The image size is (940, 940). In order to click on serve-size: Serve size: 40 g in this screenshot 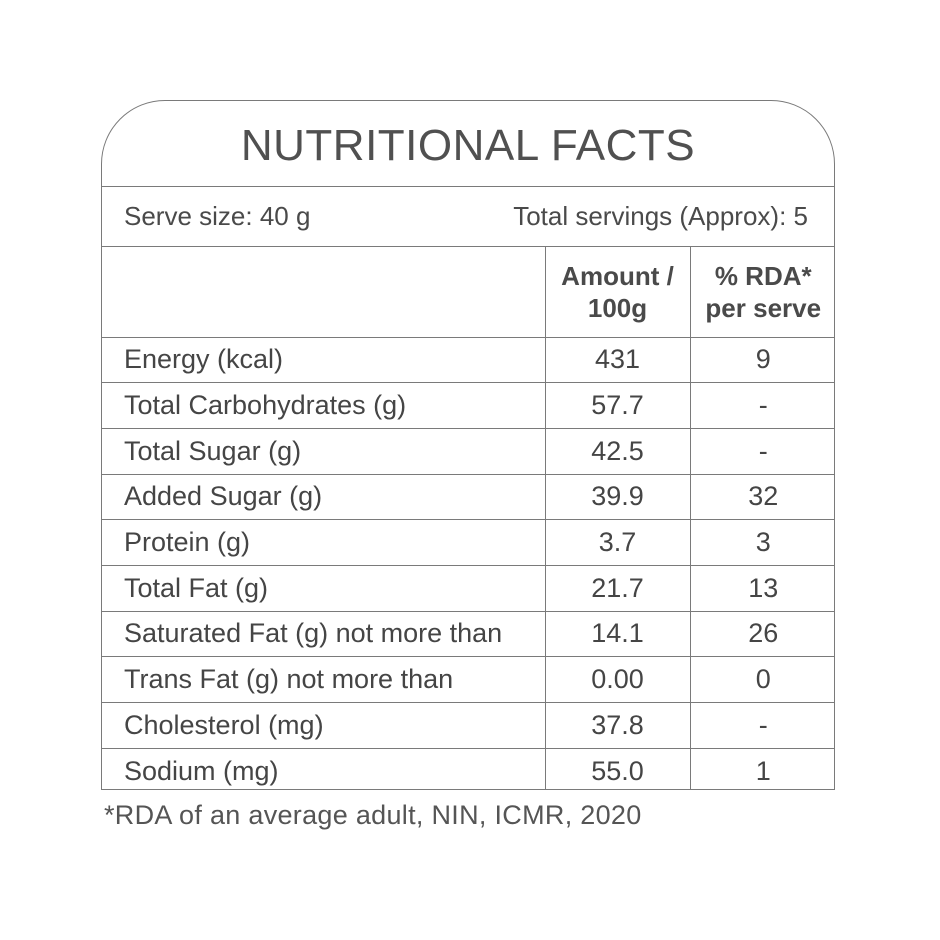, I will do `click(217, 216)`.